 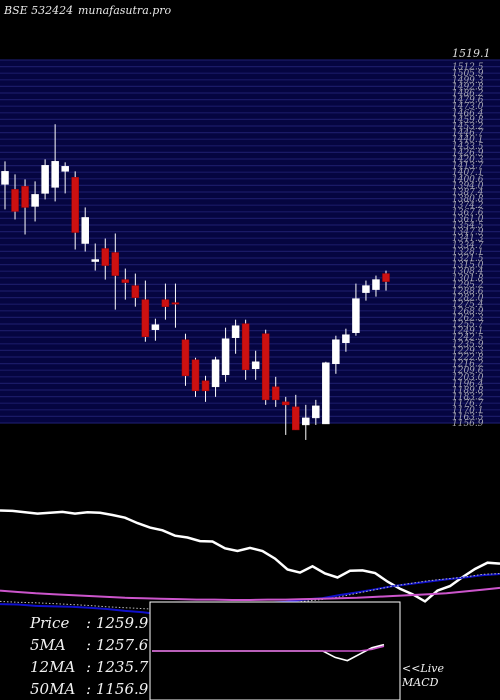 I want to click on price-tick-label: 1275.4, so click(x=468, y=305).